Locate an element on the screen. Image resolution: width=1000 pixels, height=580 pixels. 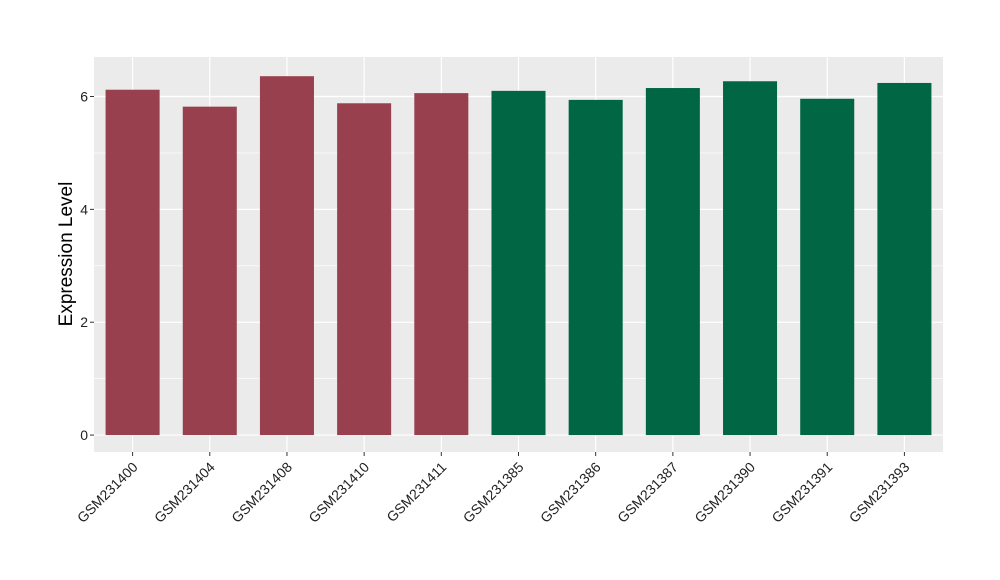
bar-GSM231404 is located at coordinates (209, 271).